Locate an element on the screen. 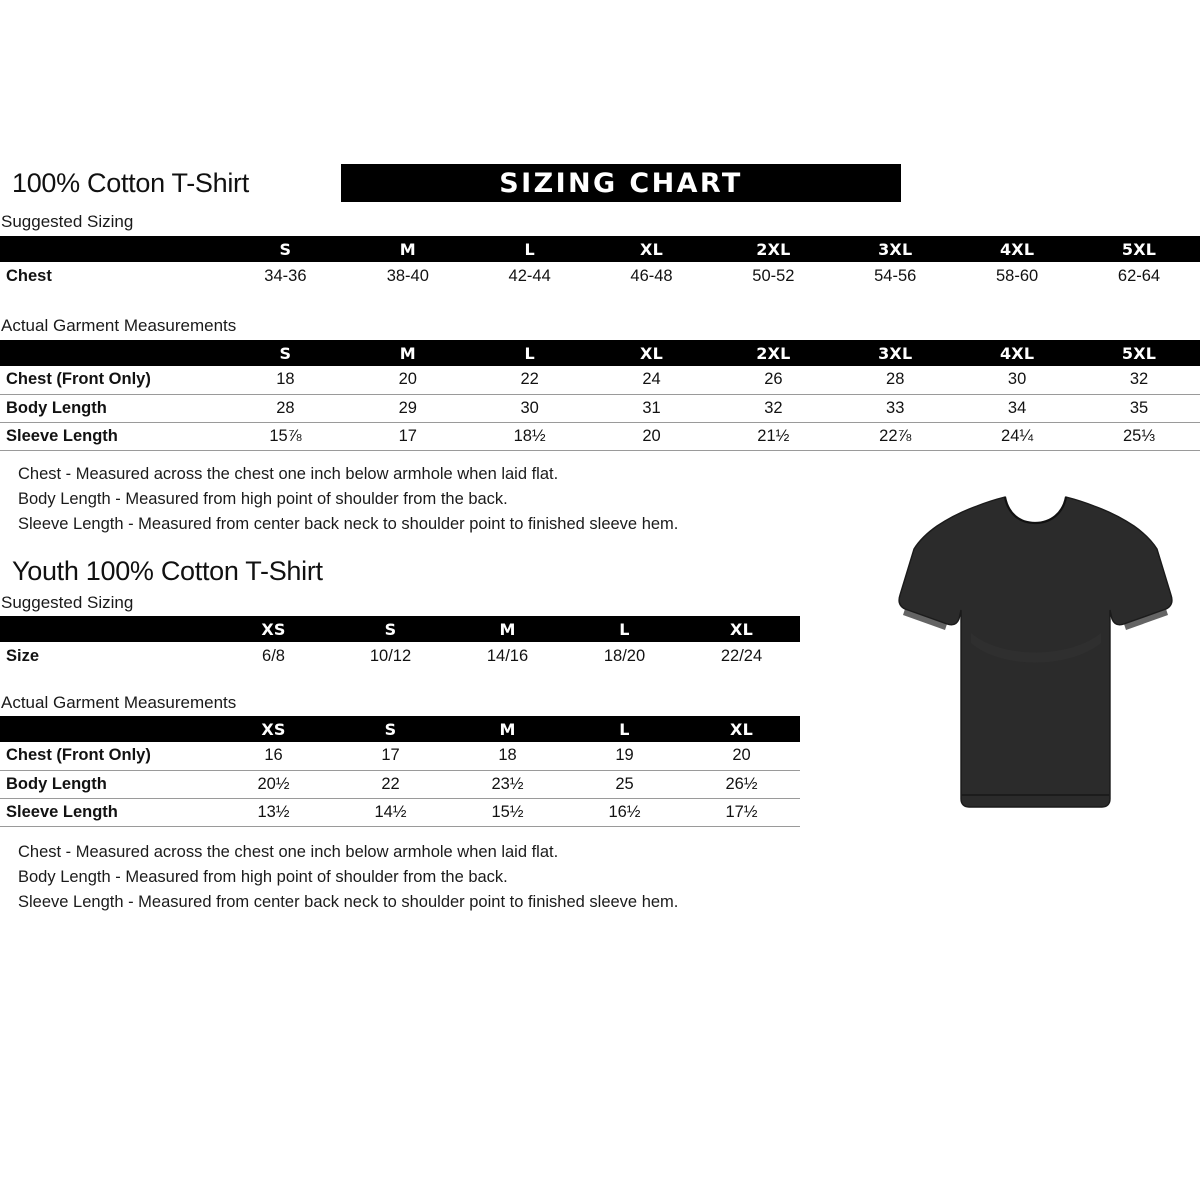 The image size is (1200, 1200). cell-size-l: 18/20 is located at coordinates (624, 656).